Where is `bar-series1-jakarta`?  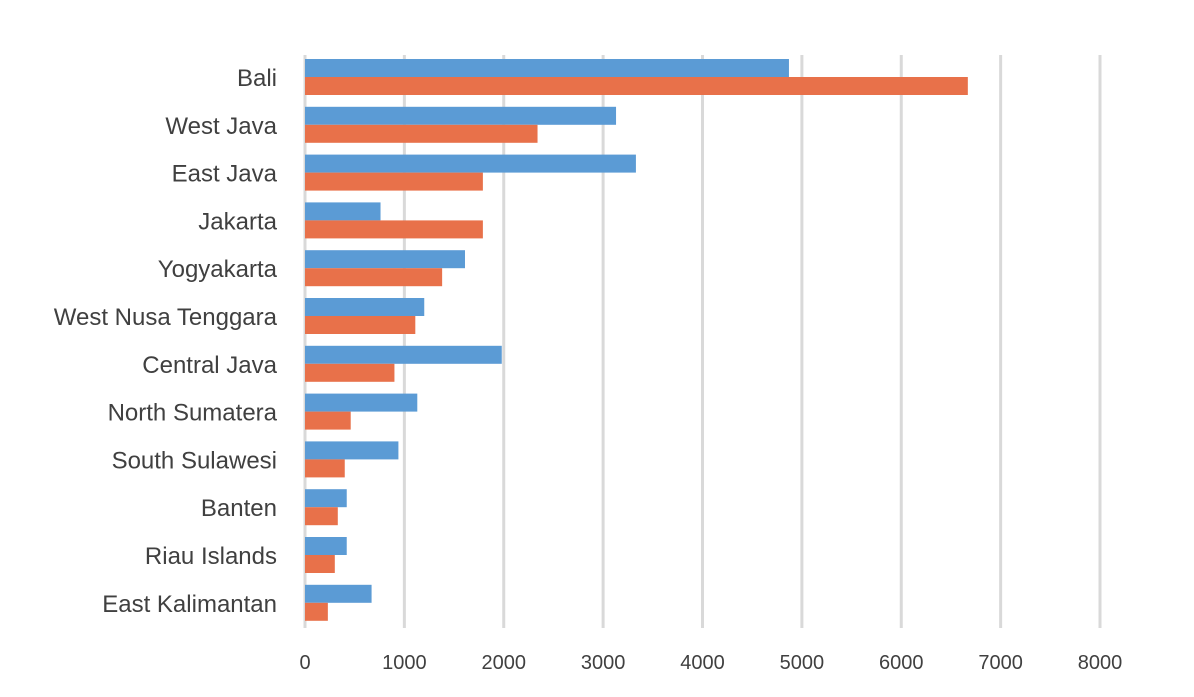 bar-series1-jakarta is located at coordinates (343, 211).